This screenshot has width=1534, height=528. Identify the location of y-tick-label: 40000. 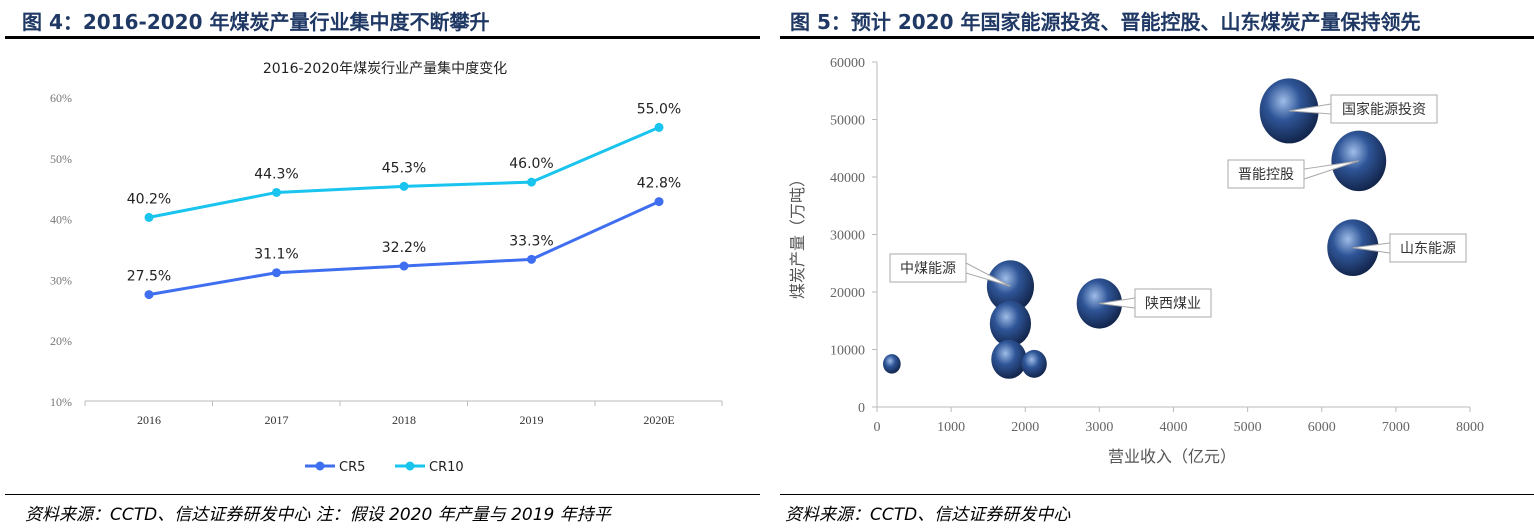
(847, 178).